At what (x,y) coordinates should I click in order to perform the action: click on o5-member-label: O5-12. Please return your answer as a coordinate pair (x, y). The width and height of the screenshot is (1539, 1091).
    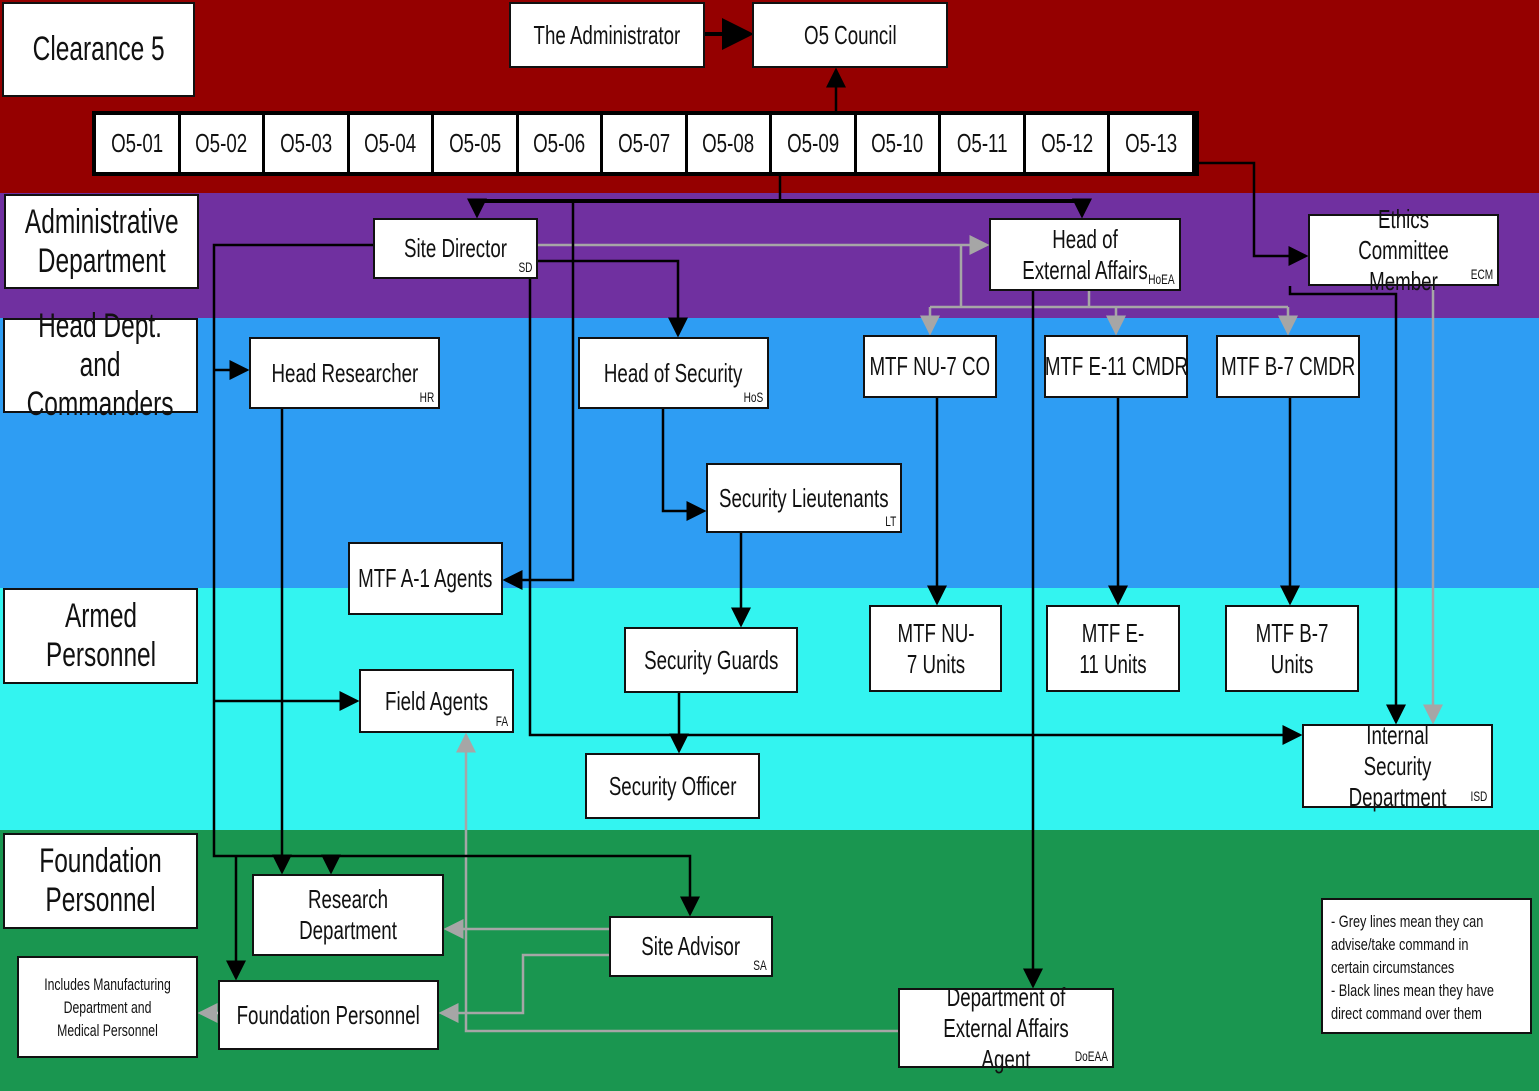
    Looking at the image, I should click on (1066, 143).